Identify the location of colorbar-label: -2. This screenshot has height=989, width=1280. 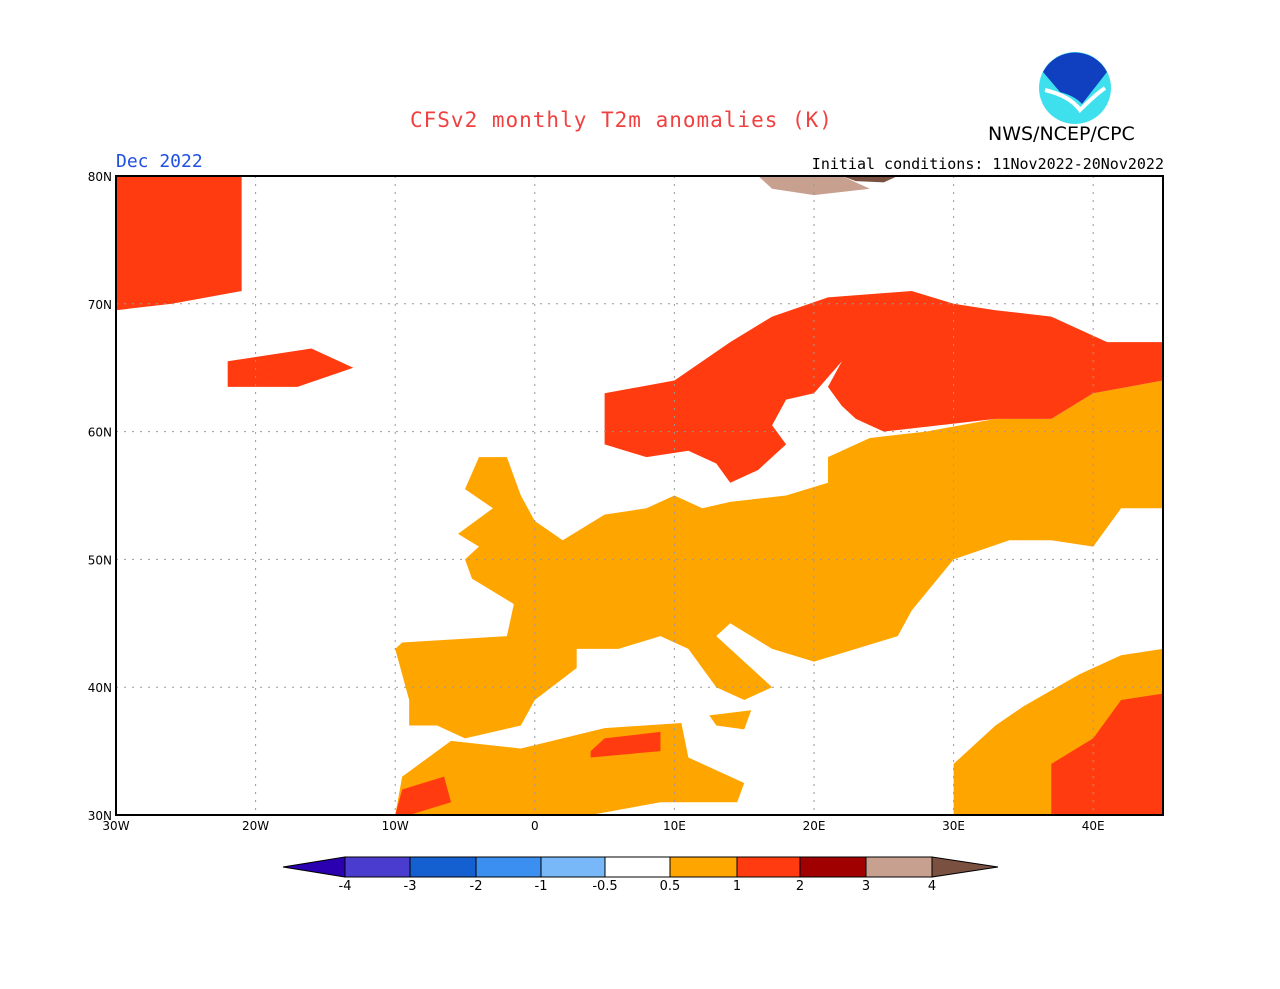
(476, 886).